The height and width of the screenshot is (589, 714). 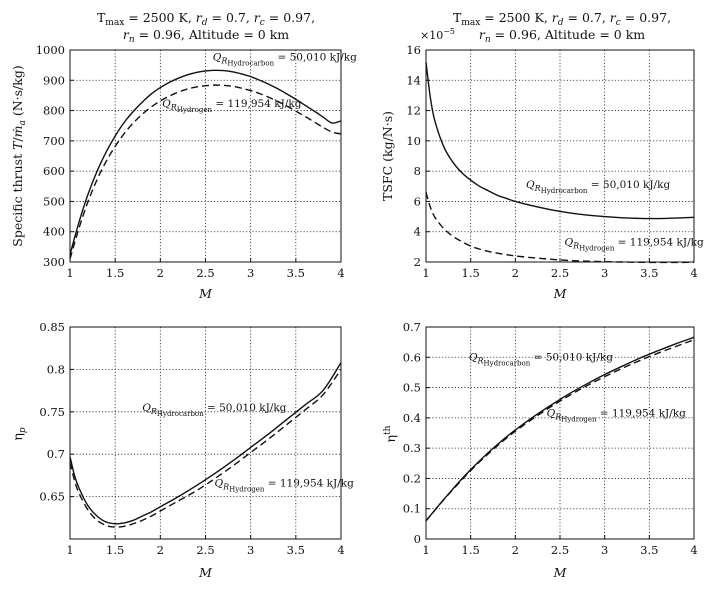 What do you see at coordinates (634, 244) in the screenshot?
I see `tsfc-label-hydrogen: QRHydrogen = 119,954 kJ/kg` at bounding box center [634, 244].